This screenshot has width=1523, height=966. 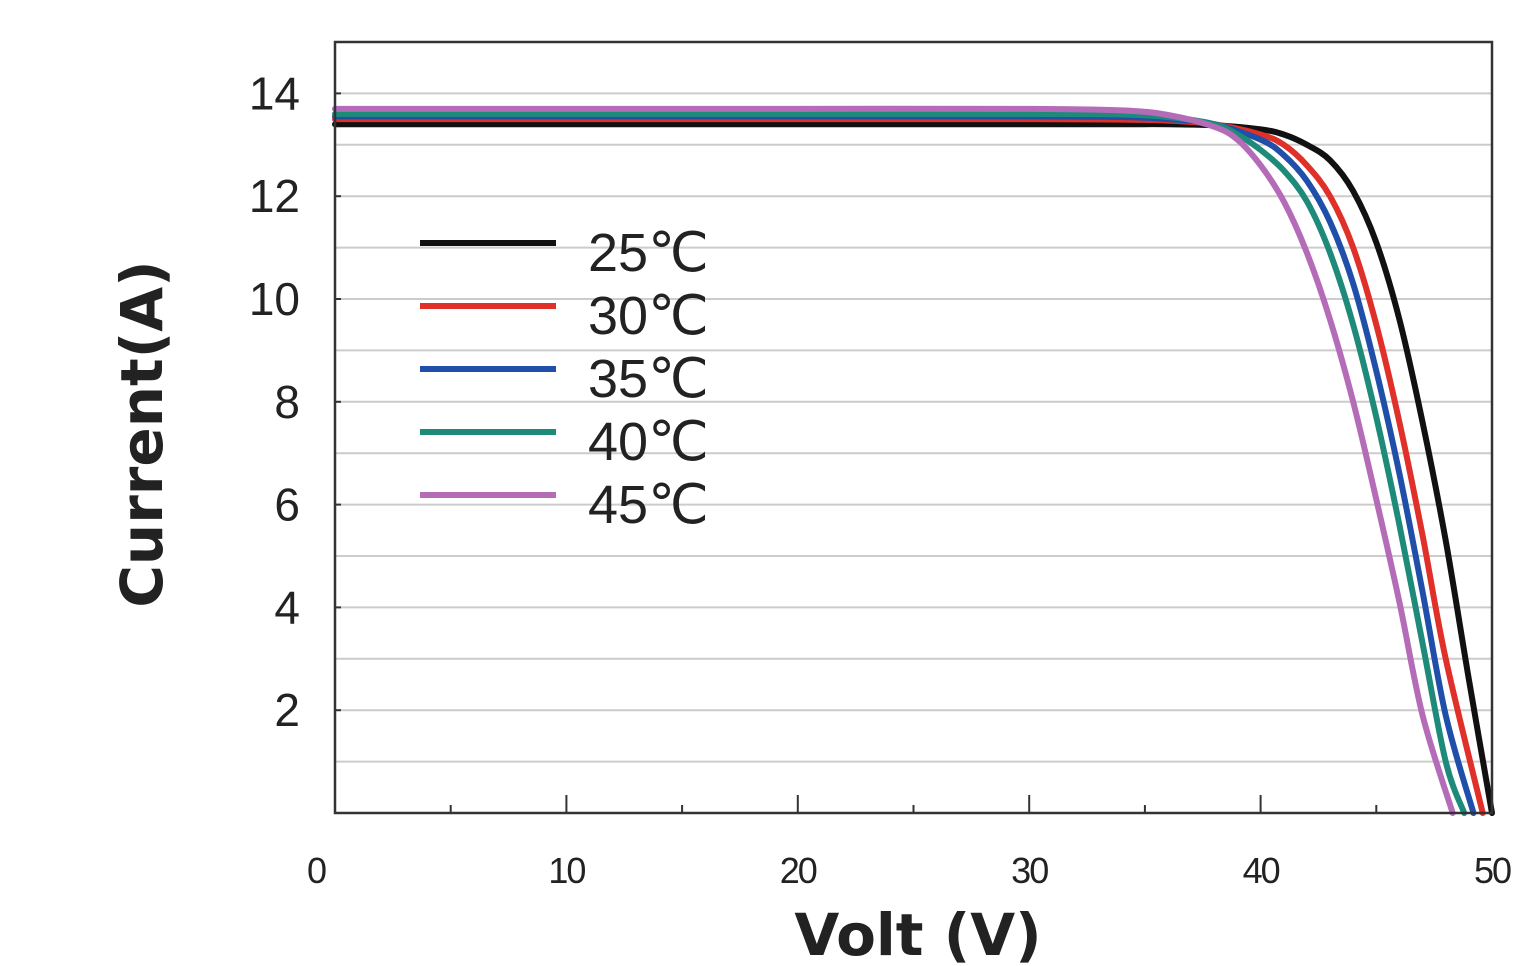 What do you see at coordinates (648, 253) in the screenshot?
I see `legend-label: 25℃` at bounding box center [648, 253].